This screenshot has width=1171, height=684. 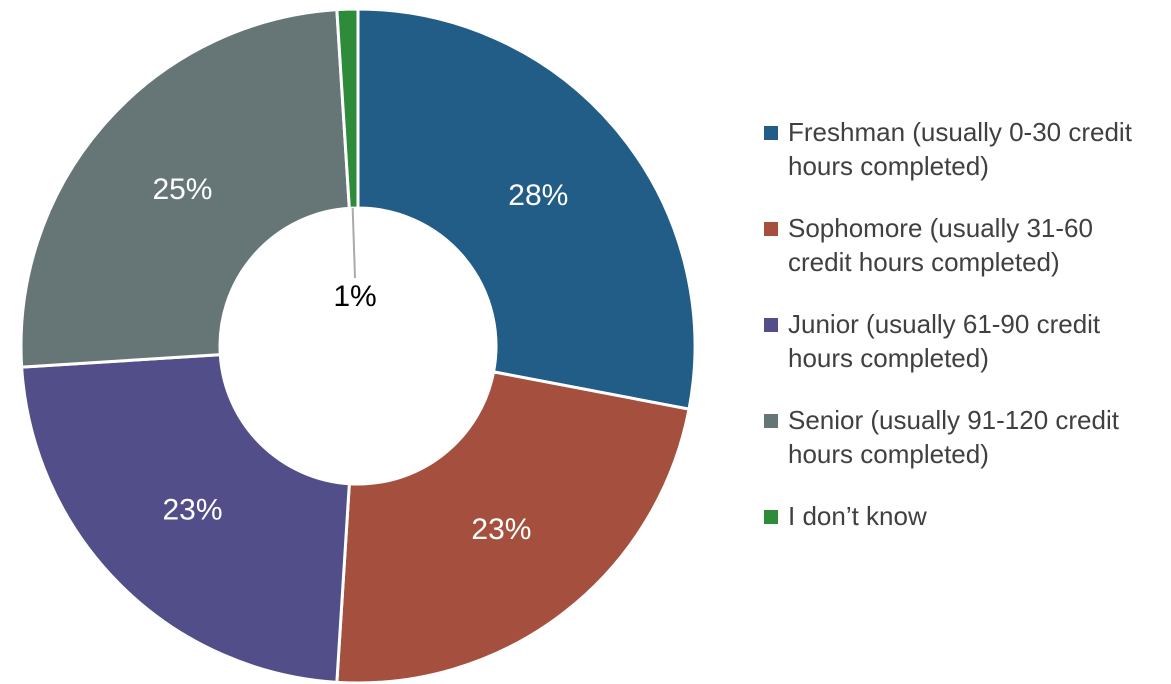 I want to click on leader-line, so click(x=353, y=243).